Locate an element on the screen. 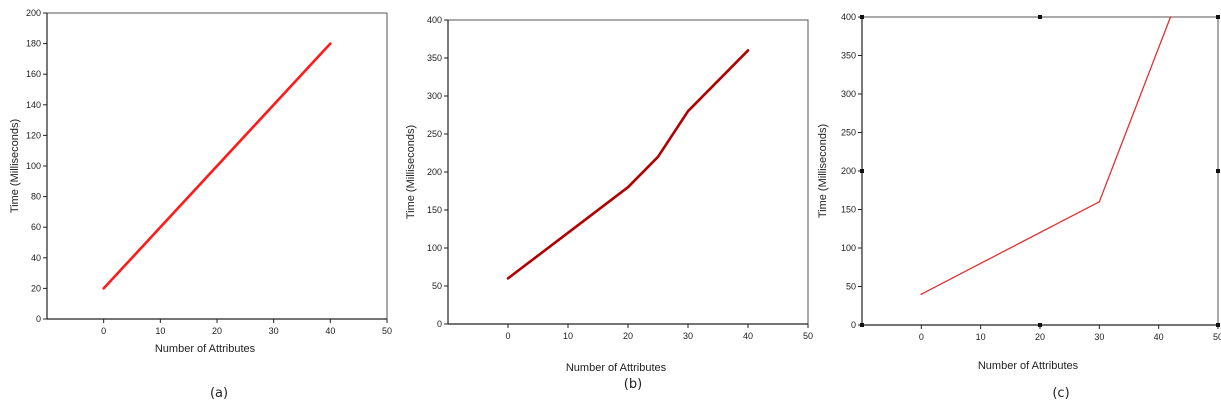  y-tick-label: 140 is located at coordinates (33, 105).